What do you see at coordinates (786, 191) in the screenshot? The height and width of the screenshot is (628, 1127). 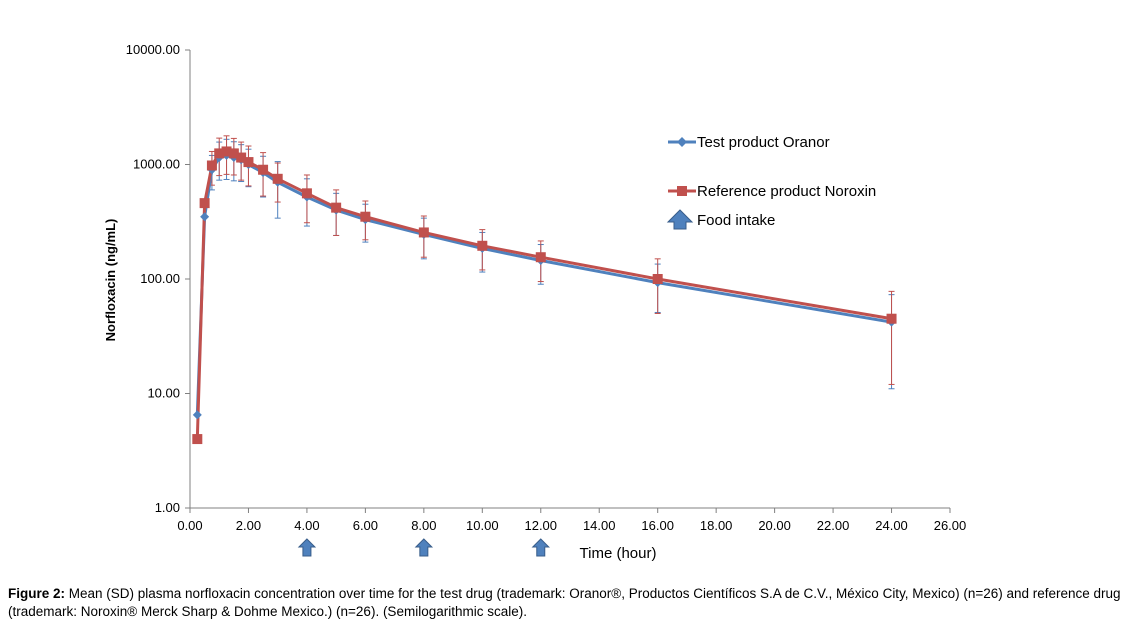 I see `legend-reference-label: Reference product Noroxin` at bounding box center [786, 191].